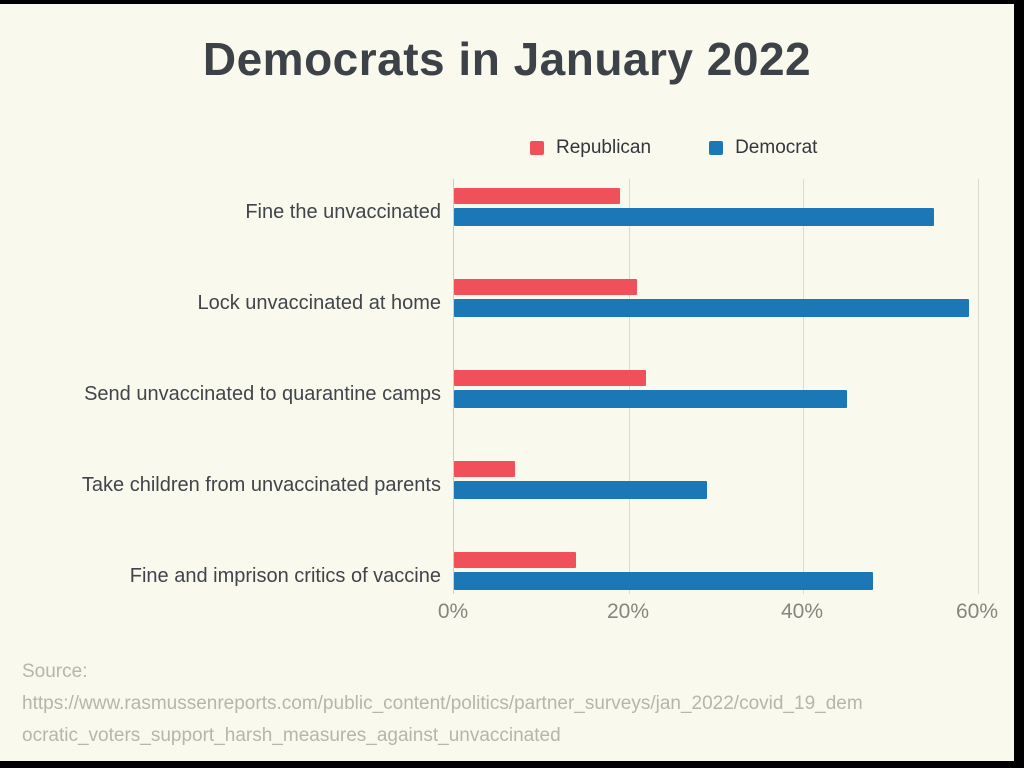 The image size is (1024, 768). I want to click on x-axis: 0% 20% 40% 60%, so click(512, 615).